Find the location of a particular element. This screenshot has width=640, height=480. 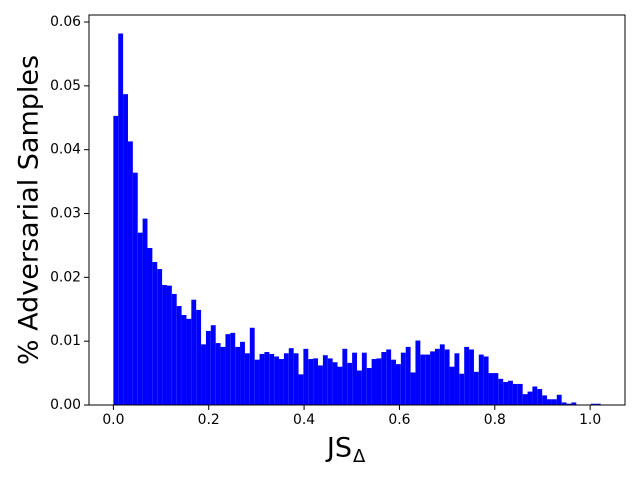

y-tick-label: 0.04 is located at coordinates (65, 150).